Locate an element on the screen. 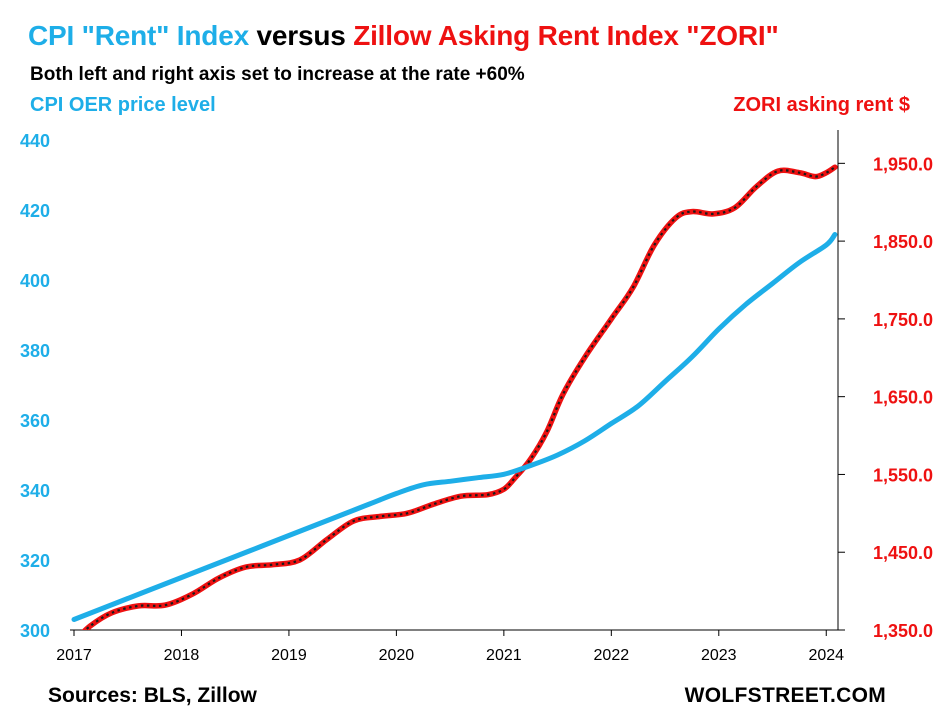 The image size is (941, 716). x-tick-label: 2023 is located at coordinates (719, 655).